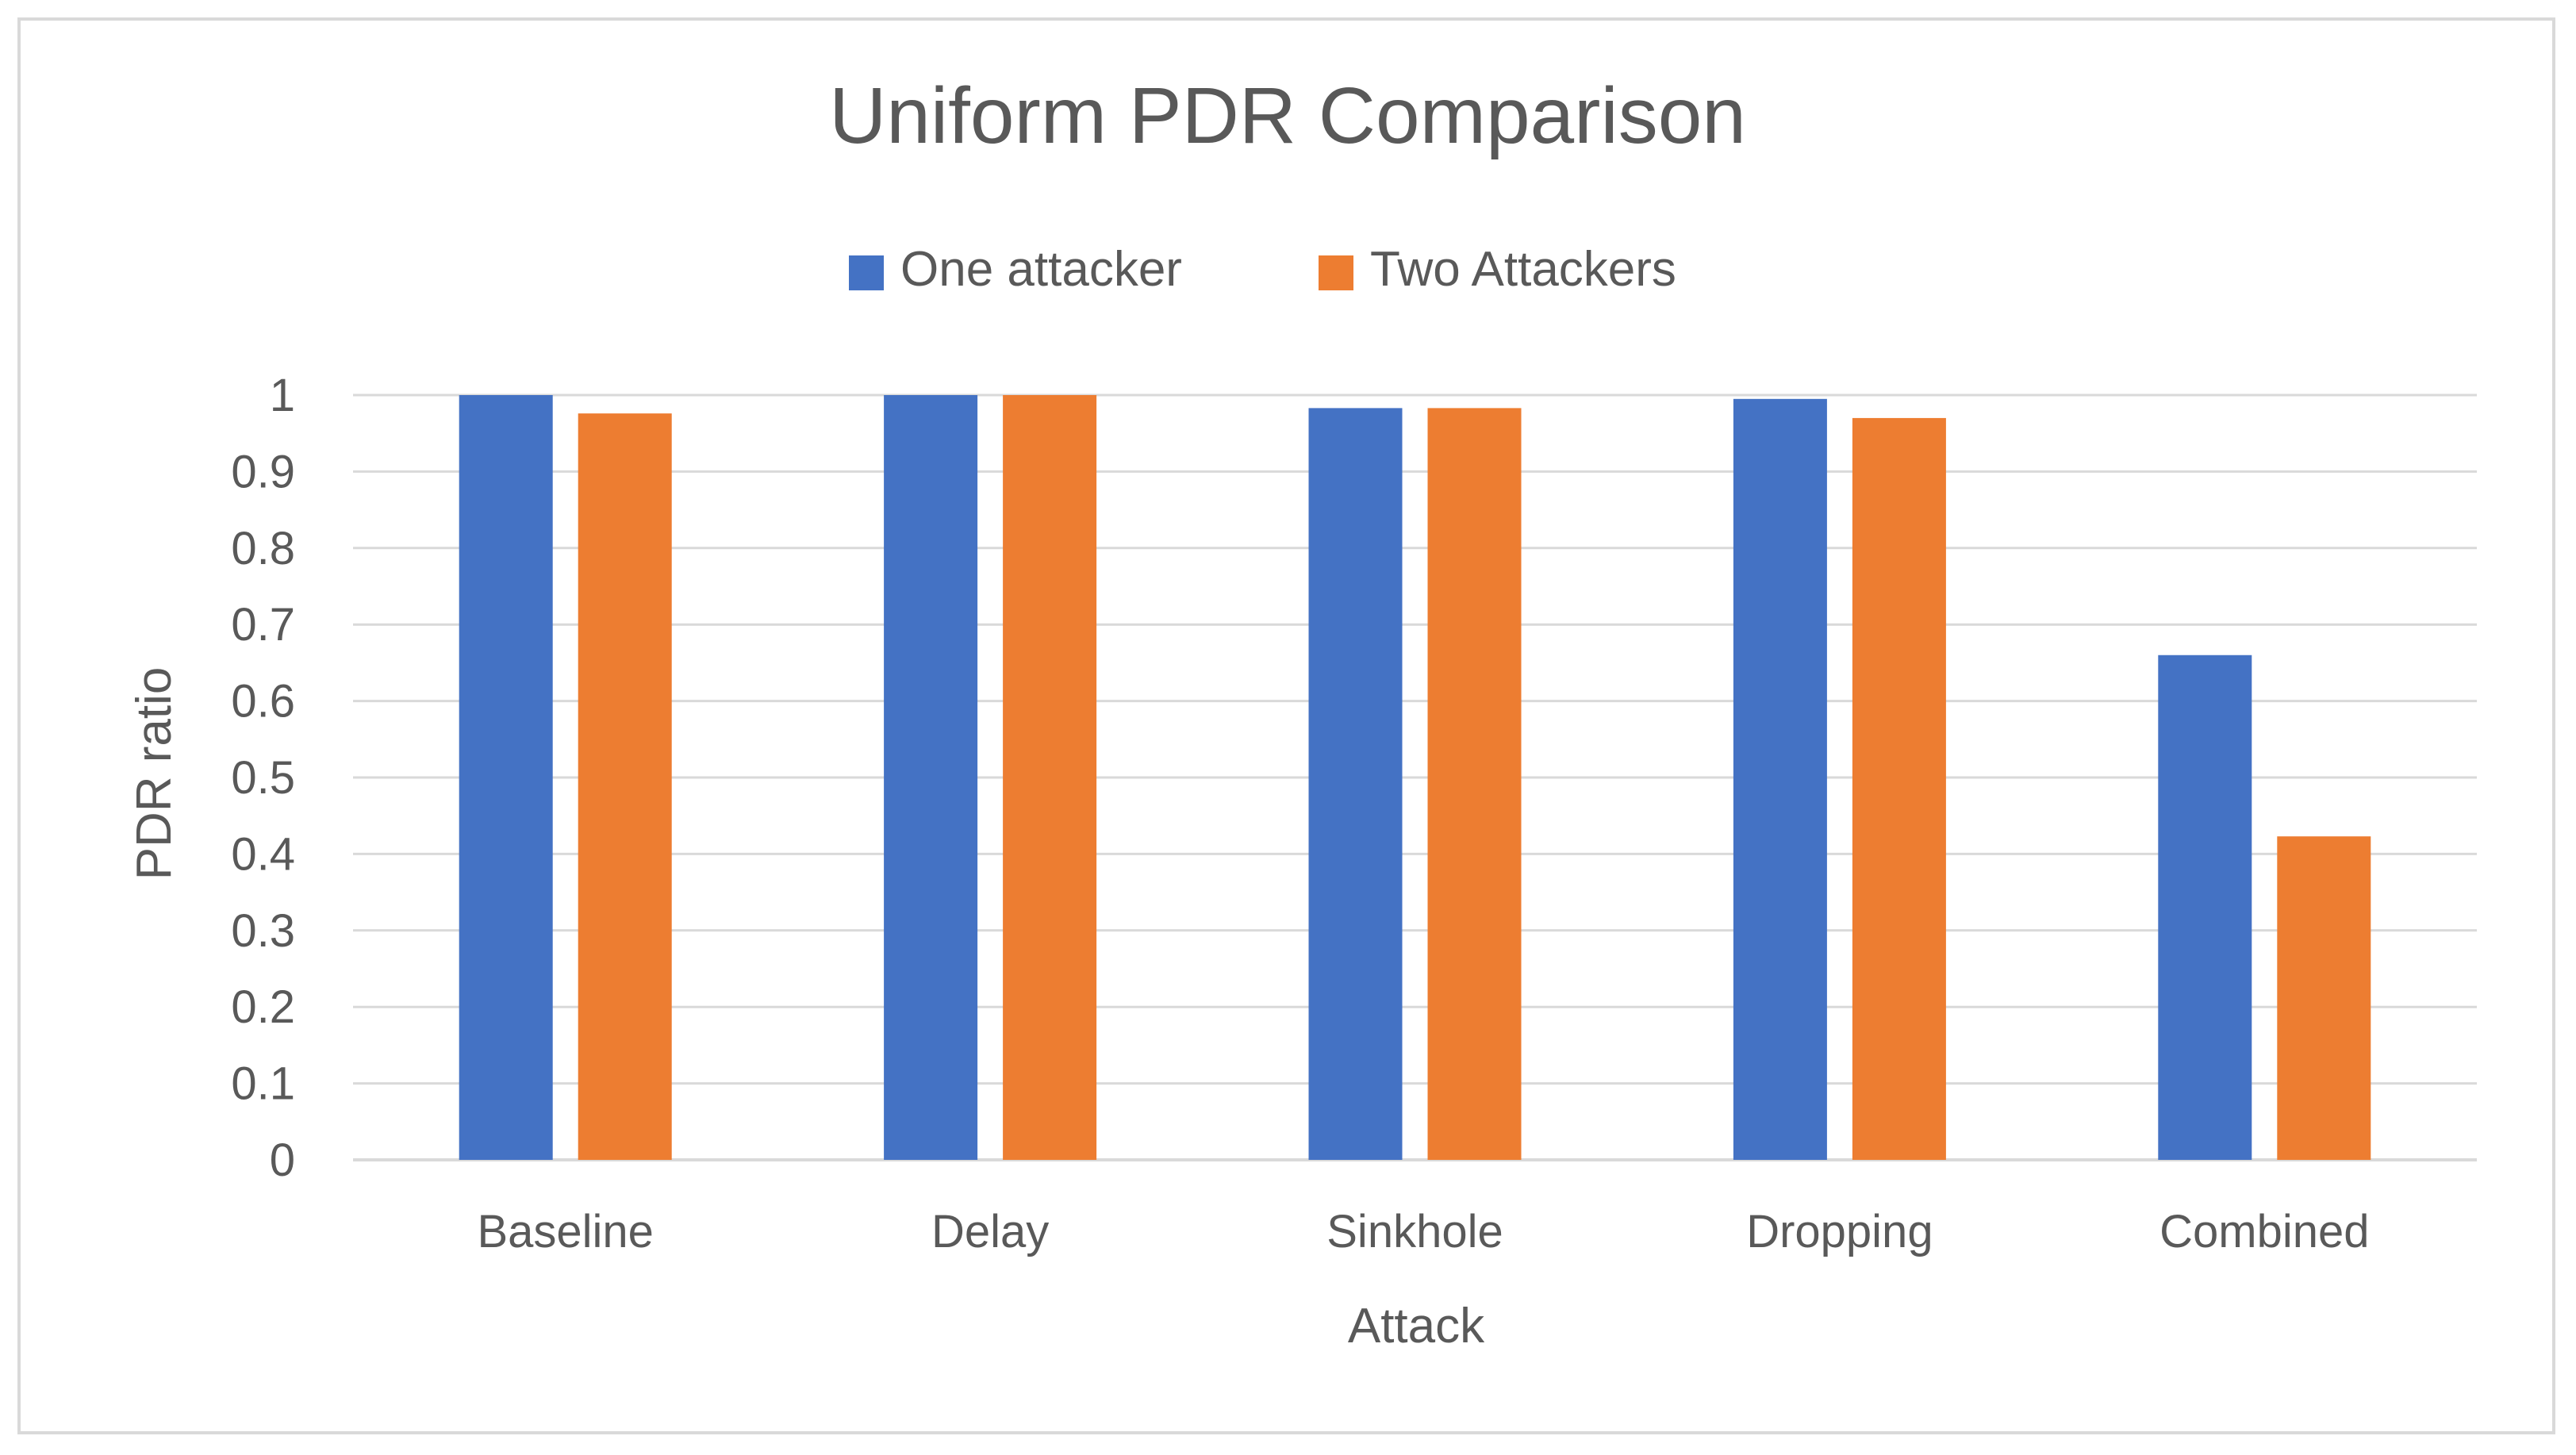 The image size is (2576, 1455). Describe the element at coordinates (2264, 1231) in the screenshot. I see `x-tick-label-combined: Combined` at that location.